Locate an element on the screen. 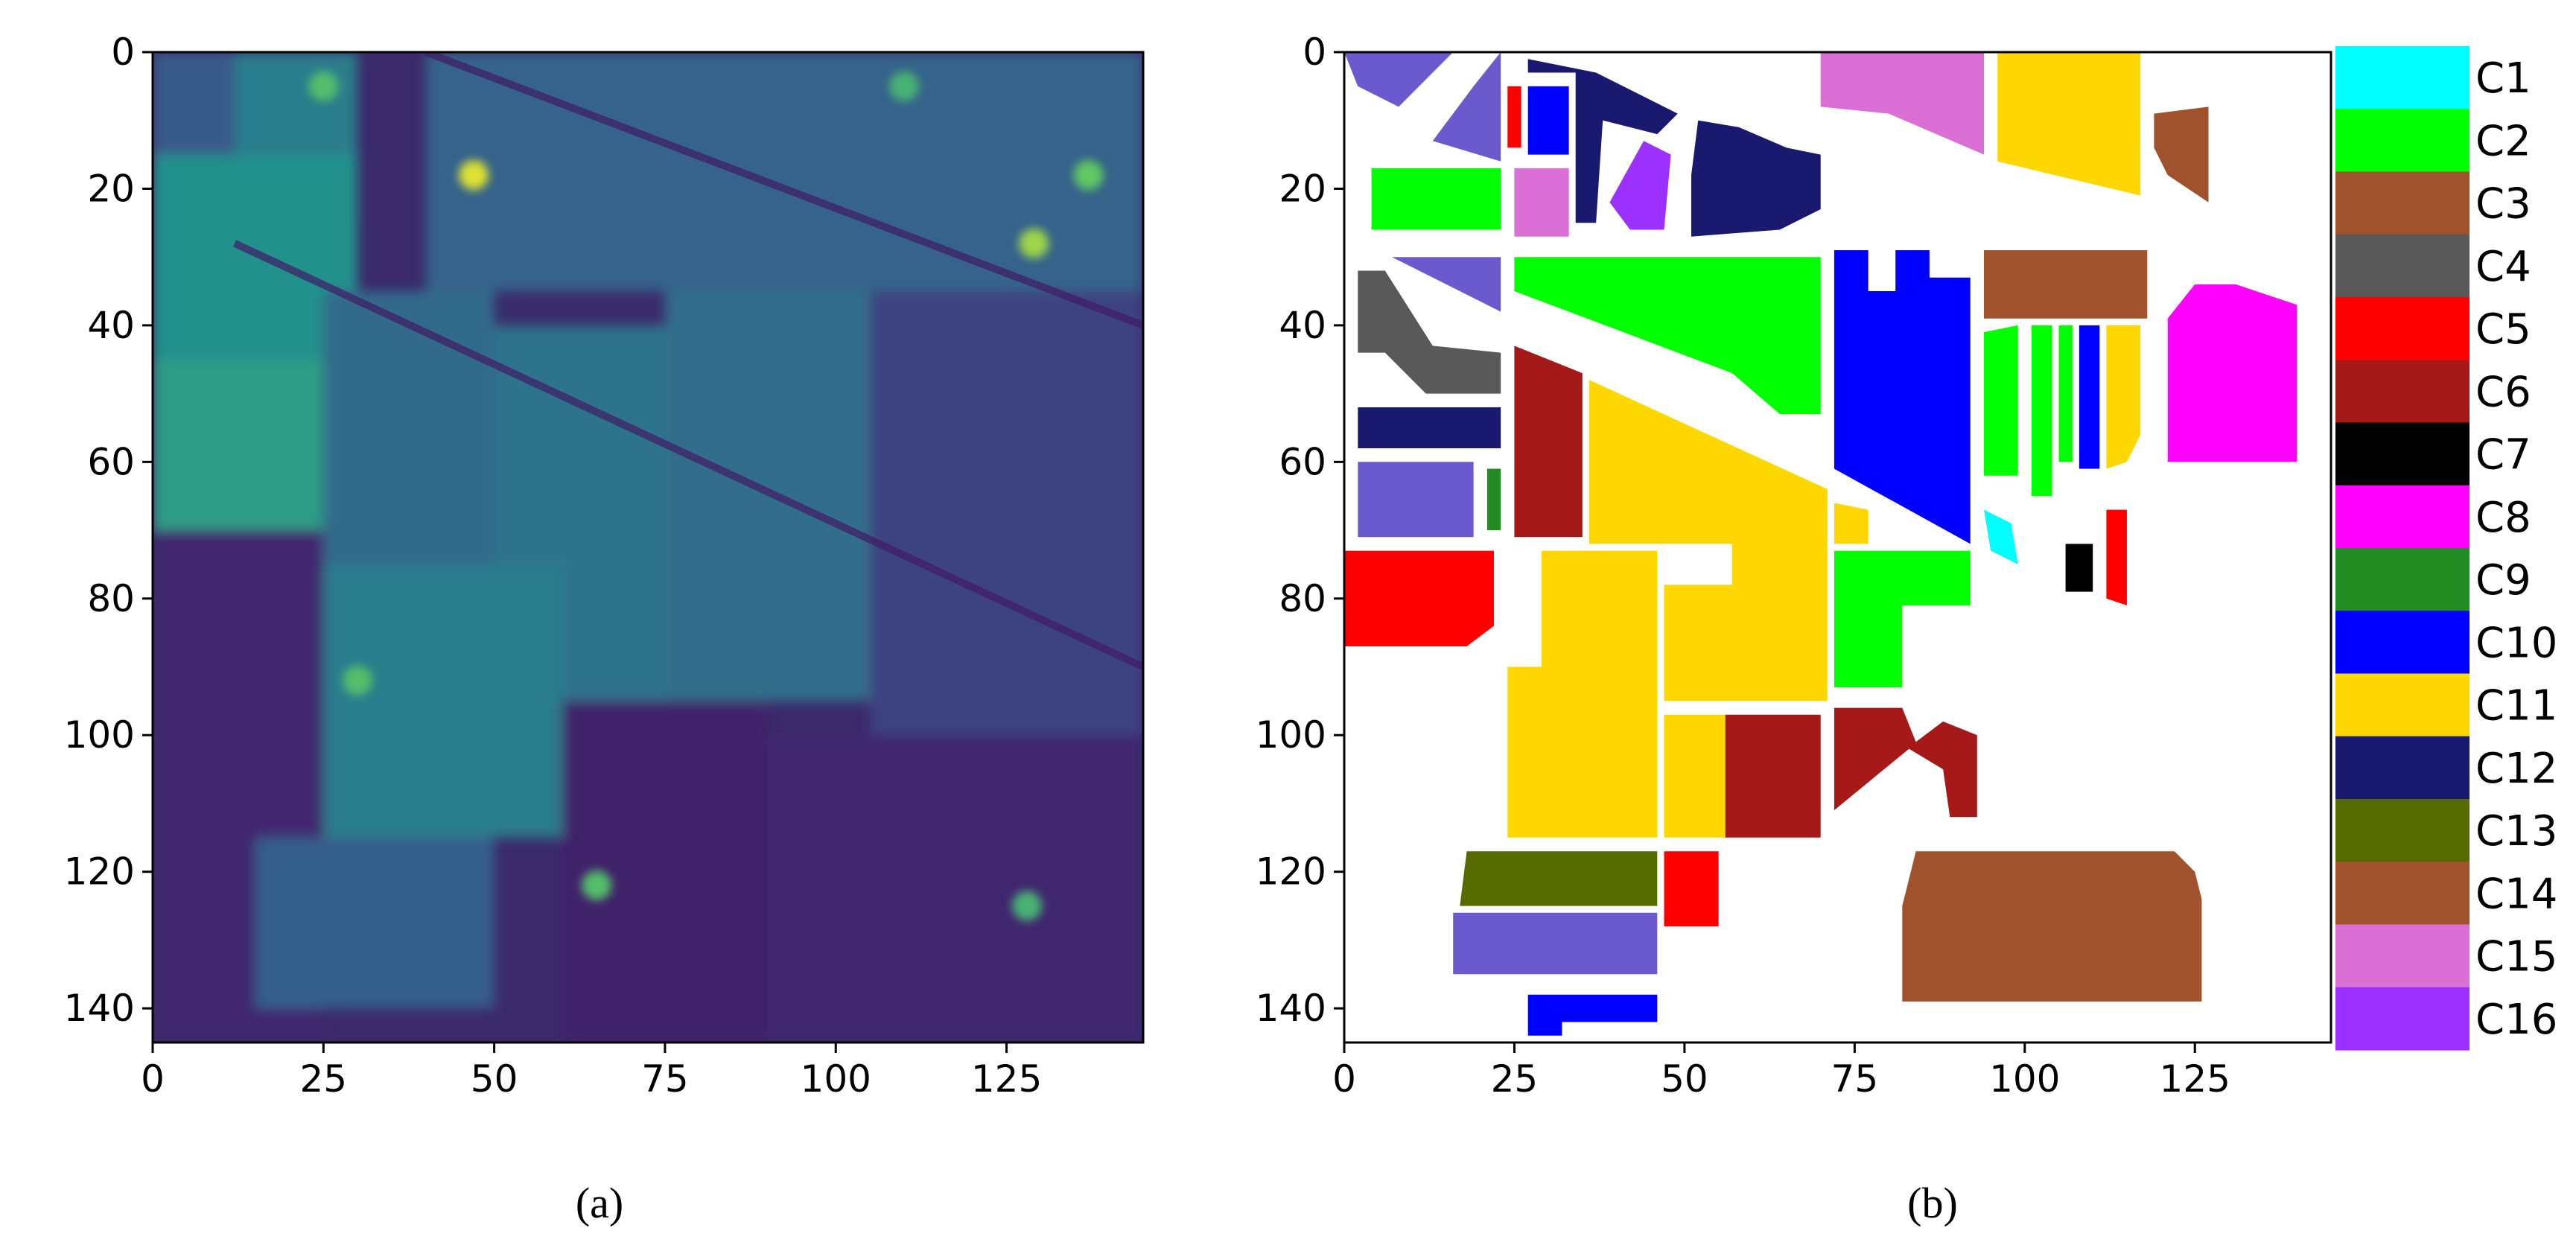 The height and width of the screenshot is (1251, 2576). panel-a-y-tick-label: 60 is located at coordinates (111, 462).